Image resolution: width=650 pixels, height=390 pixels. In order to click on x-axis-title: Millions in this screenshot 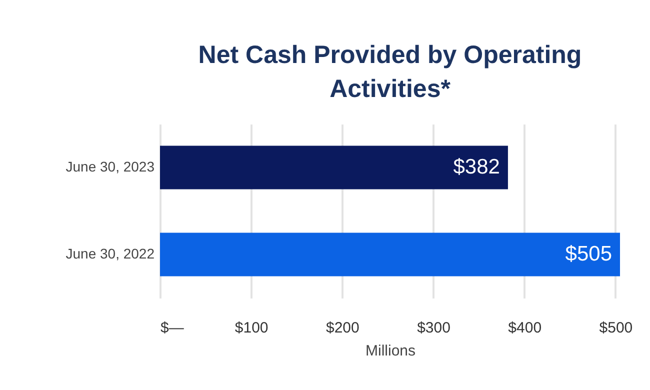, I will do `click(390, 351)`.